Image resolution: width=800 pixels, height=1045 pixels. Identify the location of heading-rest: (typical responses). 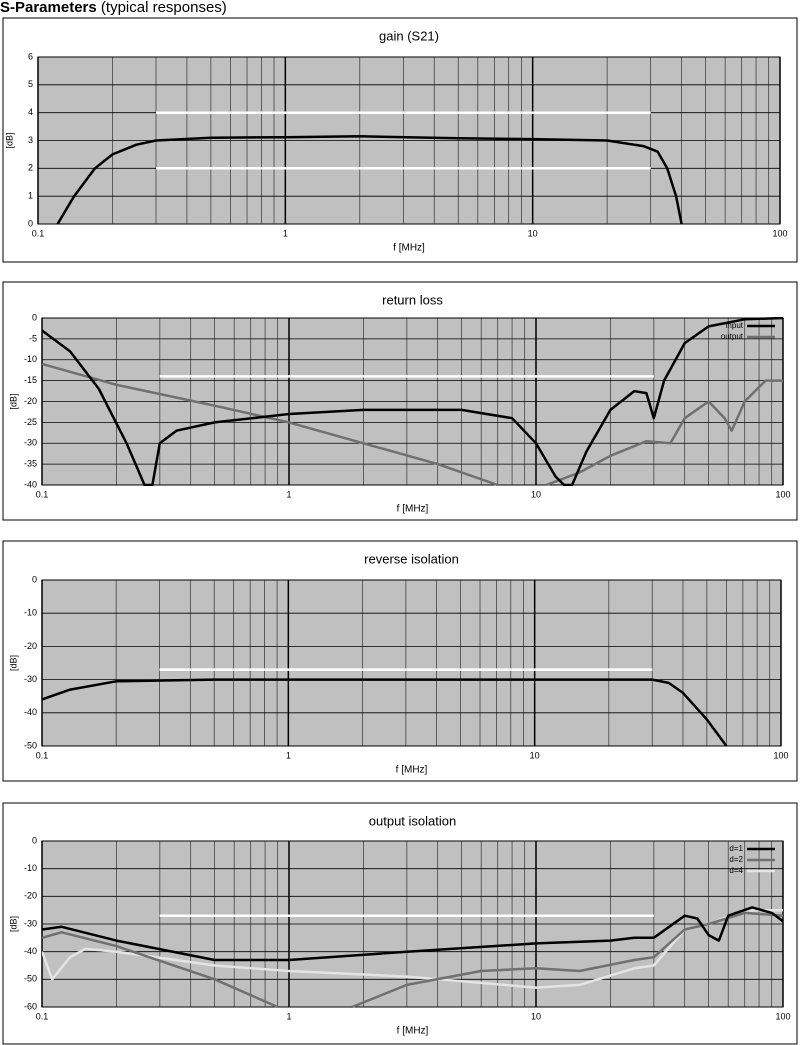
(164, 8).